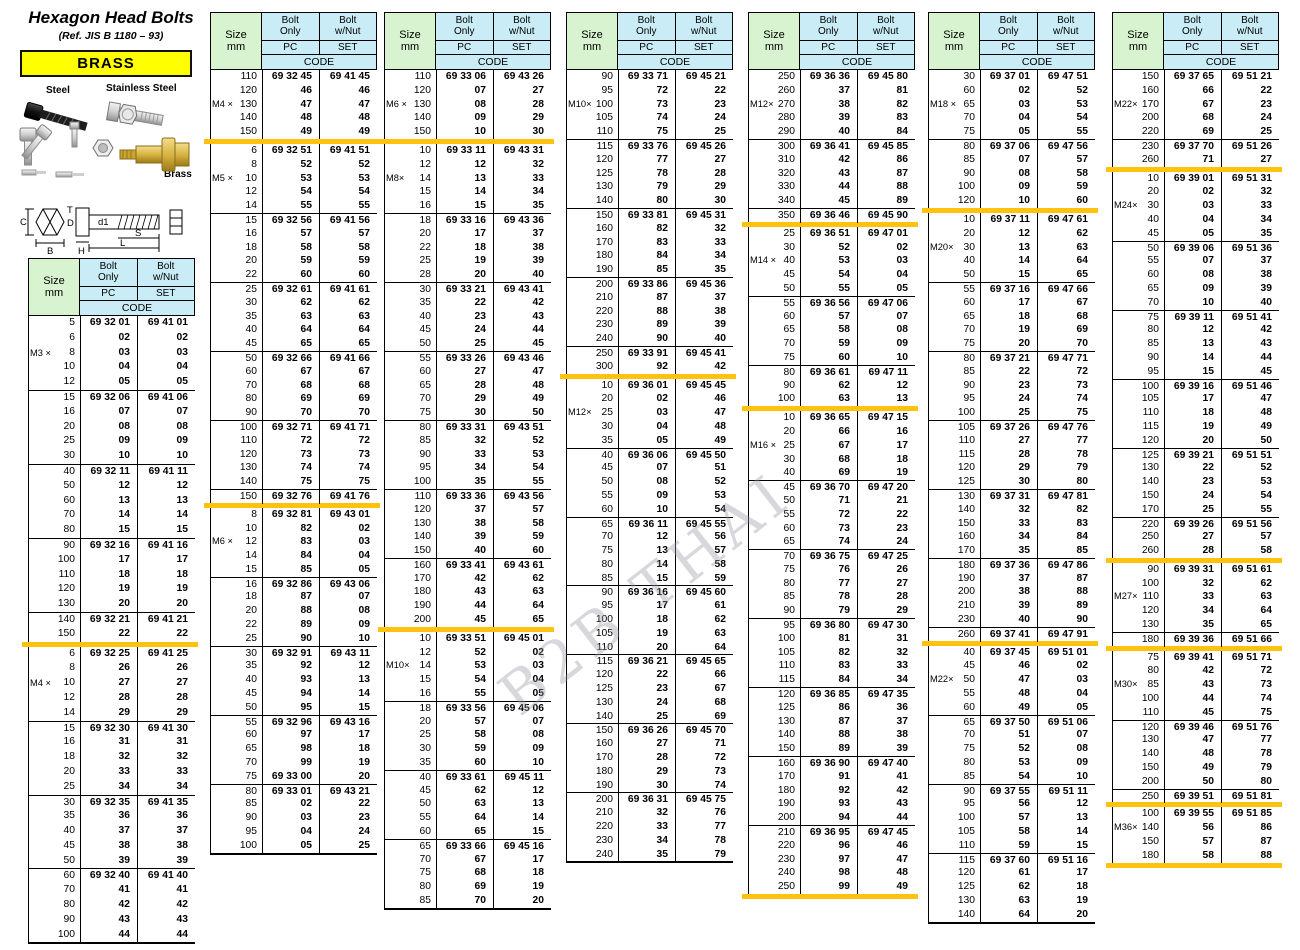 This screenshot has width=1300, height=950. Describe the element at coordinates (410, 428) in the screenshot. I see `size-cell: 80` at that location.